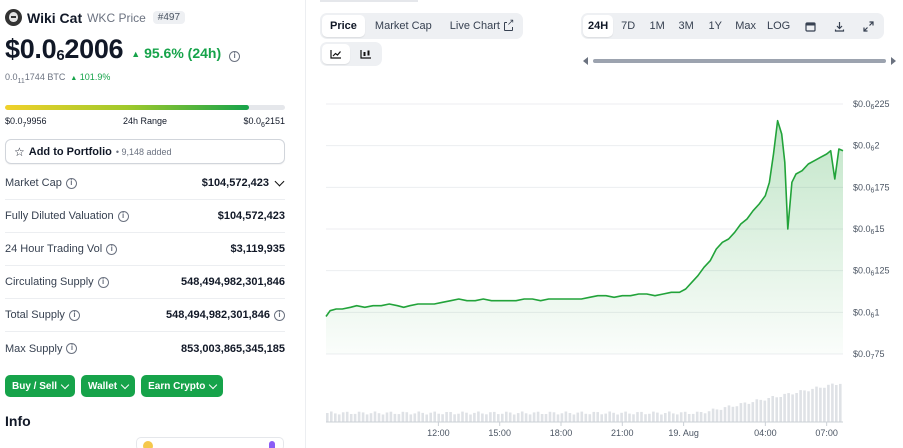 This screenshot has width=903, height=448. I want to click on range-1m-button: 1M, so click(657, 26).